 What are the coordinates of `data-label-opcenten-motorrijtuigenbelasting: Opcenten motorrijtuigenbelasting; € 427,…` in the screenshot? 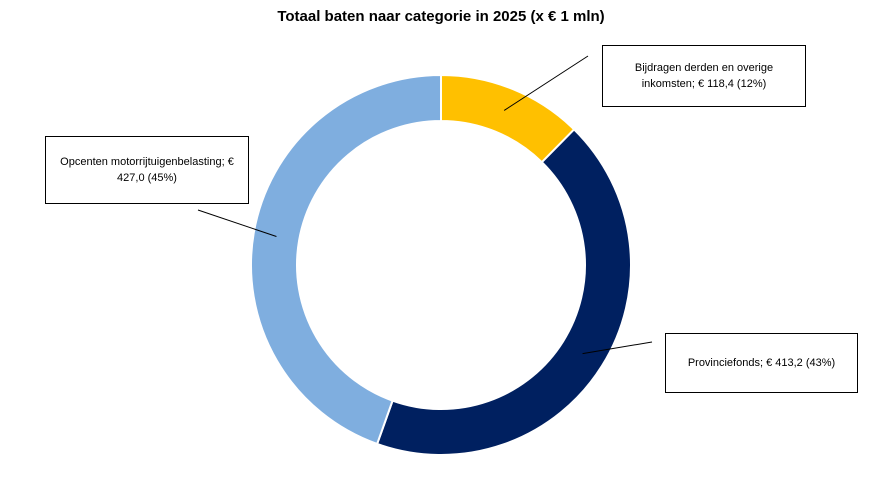 It's located at (147, 170).